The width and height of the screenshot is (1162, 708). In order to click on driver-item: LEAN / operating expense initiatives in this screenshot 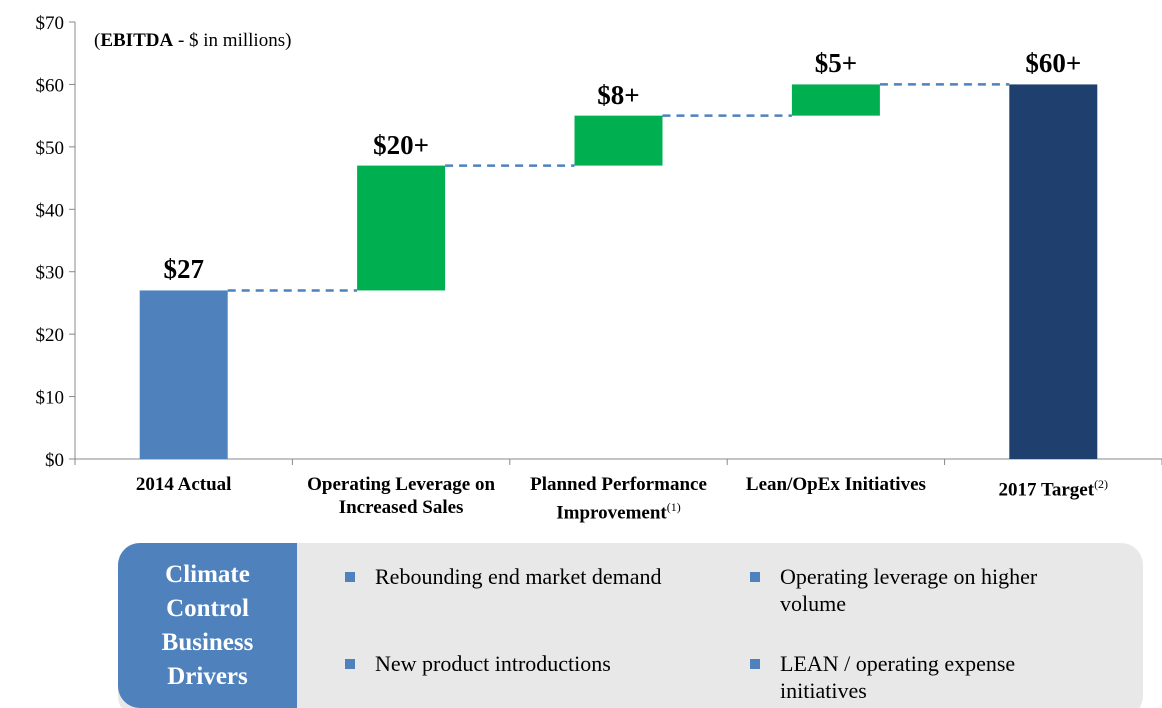, I will do `click(915, 677)`.